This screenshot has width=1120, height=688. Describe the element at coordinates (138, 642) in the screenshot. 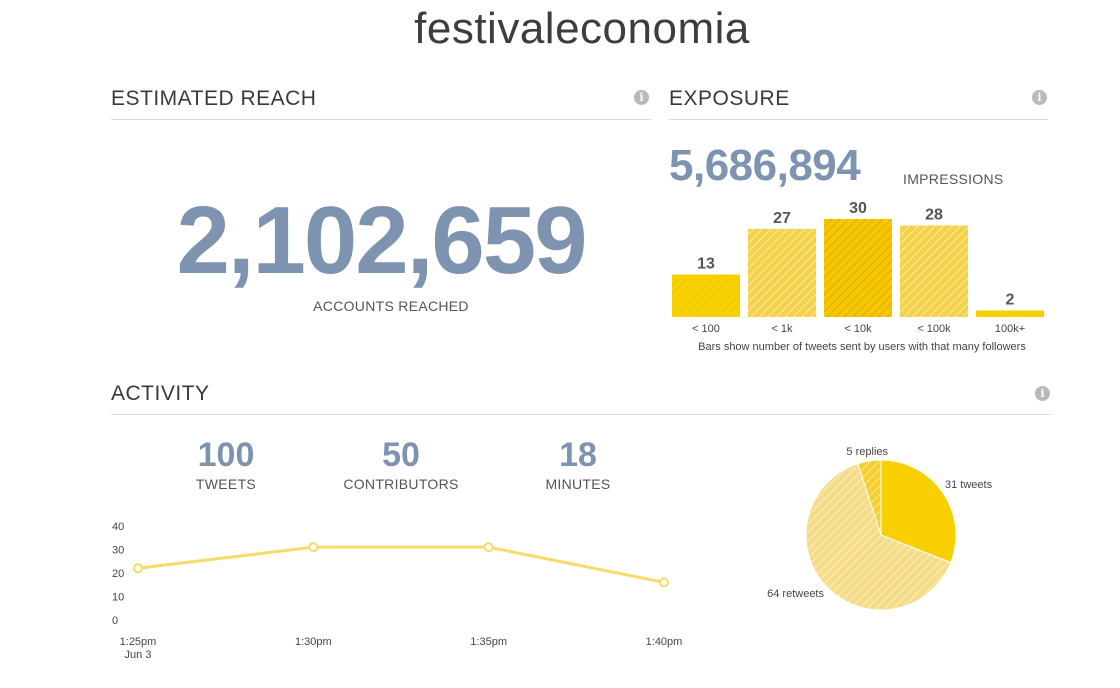

I see `x-tick-label: 1:25pm` at that location.